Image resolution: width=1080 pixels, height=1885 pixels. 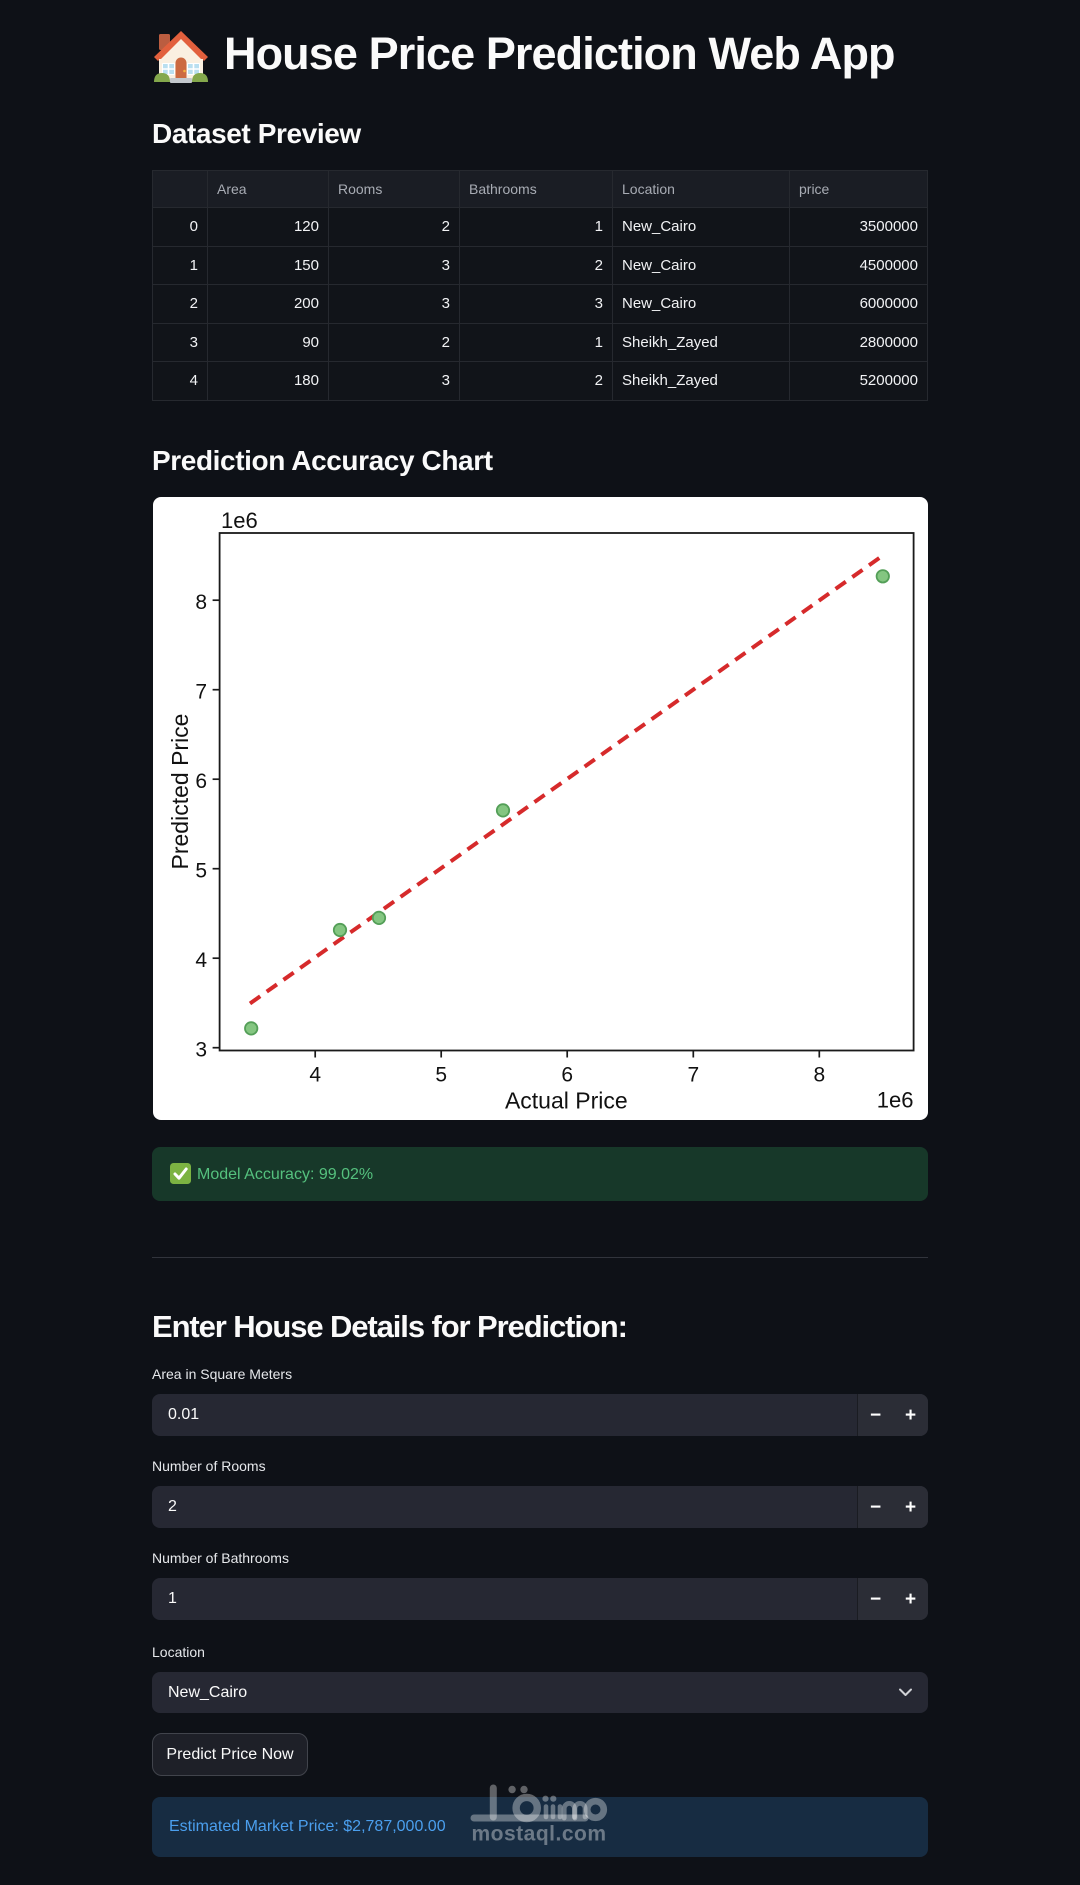 I want to click on svg-text: Actual Price, so click(x=566, y=1100).